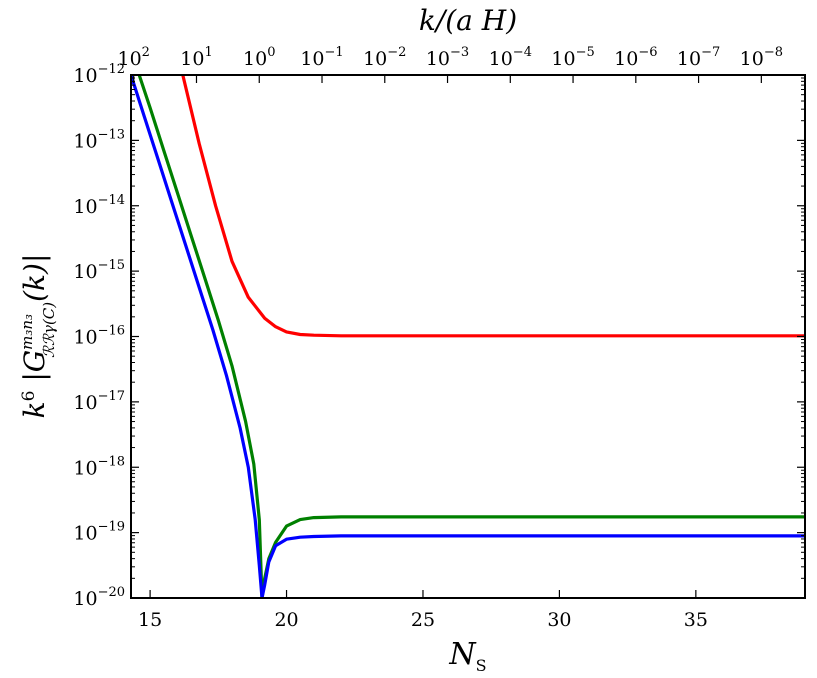 The height and width of the screenshot is (678, 817). Describe the element at coordinates (423, 620) in the screenshot. I see `x-tick-label: 25` at that location.